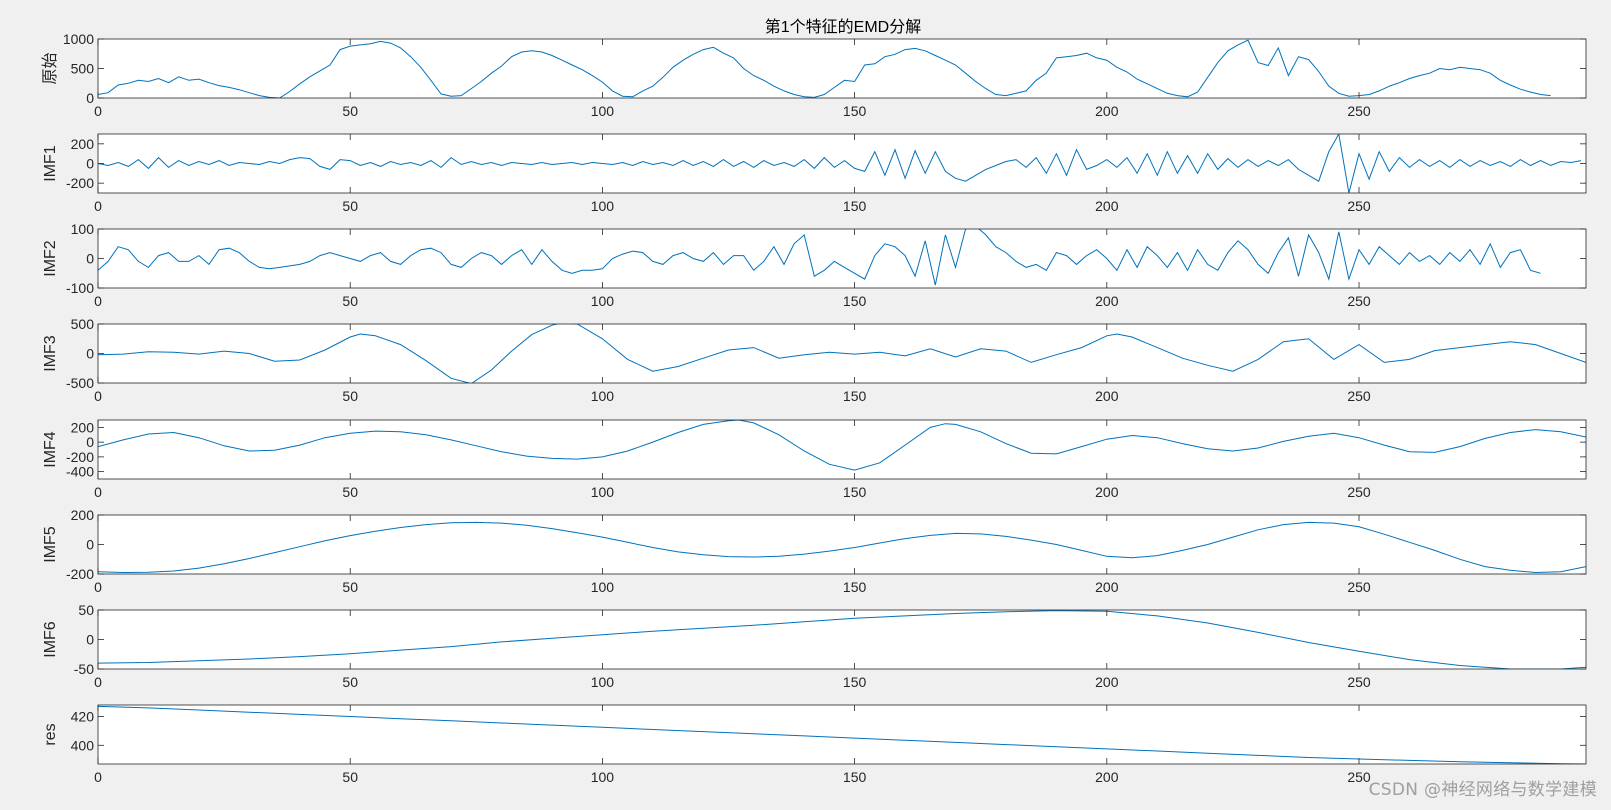  I want to click on chart-title: 第1个特征的EMD分解, so click(843, 27).